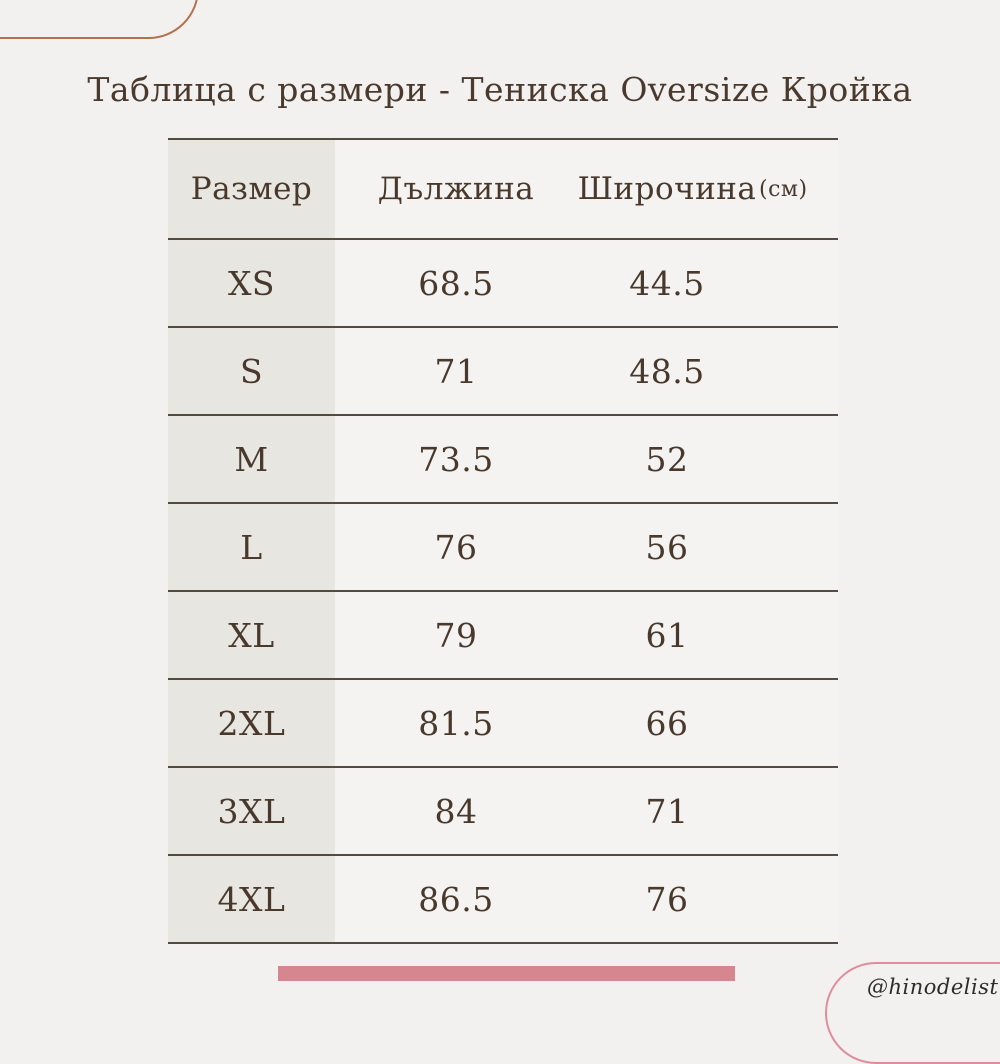  What do you see at coordinates (456, 283) in the screenshot?
I see `length-cell: 68.5` at bounding box center [456, 283].